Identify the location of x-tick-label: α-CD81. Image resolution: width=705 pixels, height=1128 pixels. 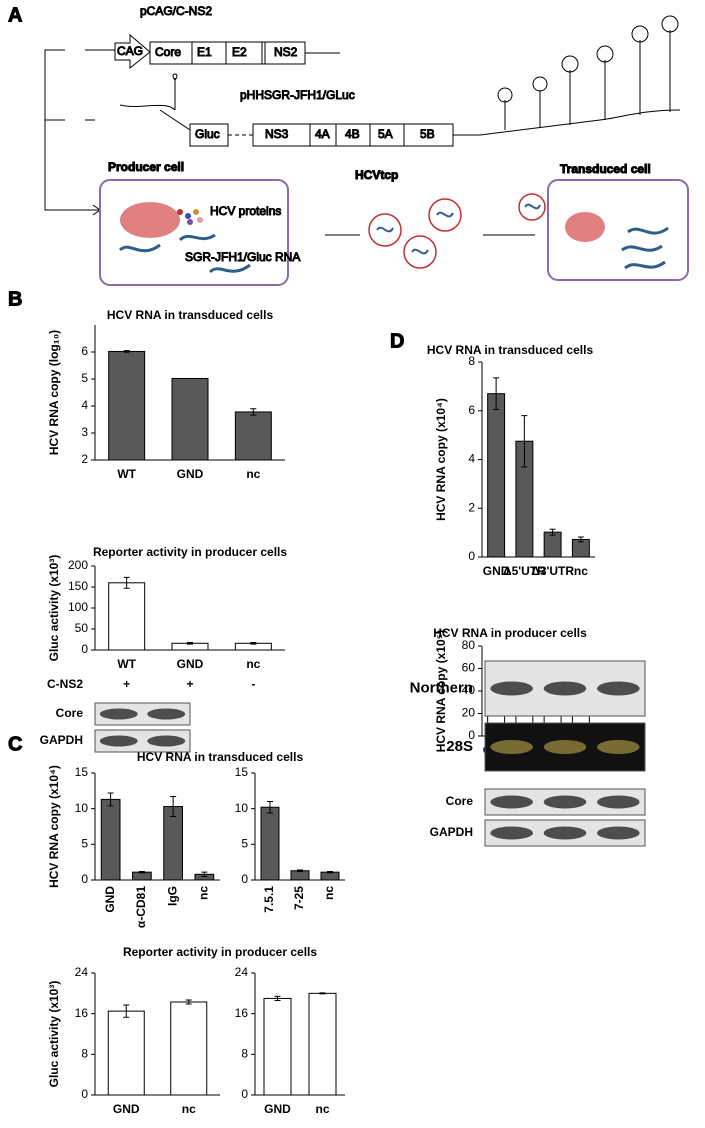
(141, 907).